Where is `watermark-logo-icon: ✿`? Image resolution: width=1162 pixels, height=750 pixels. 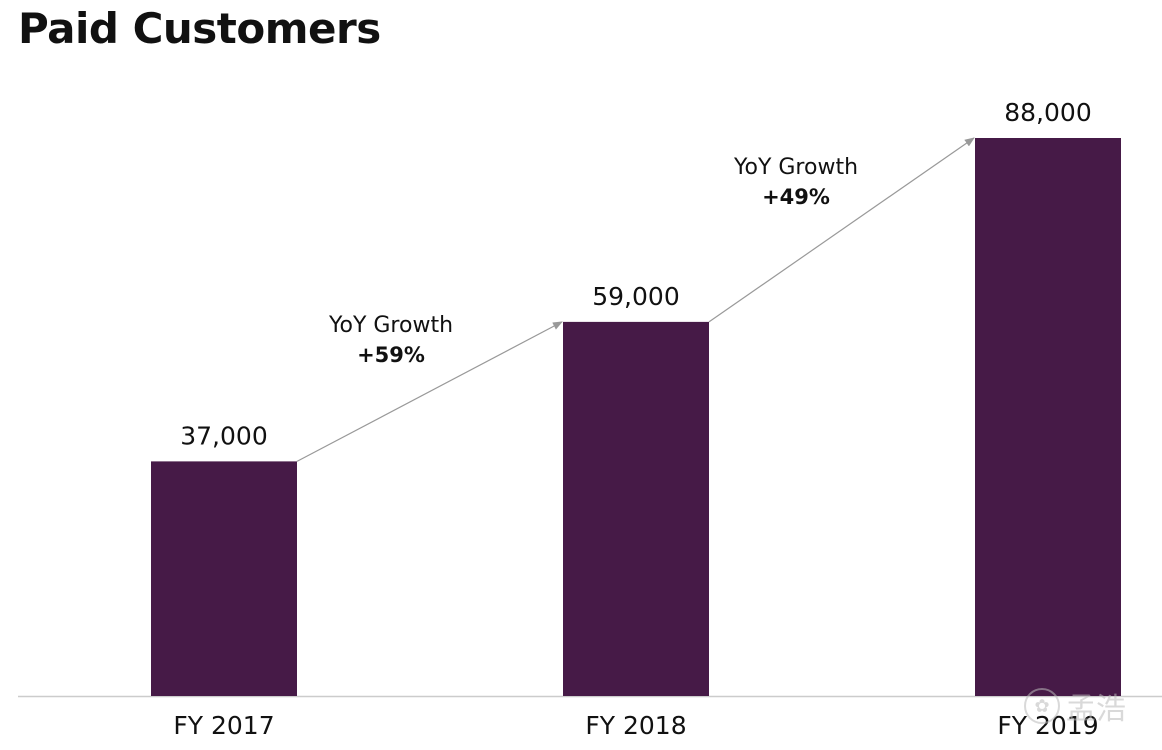 watermark-logo-icon: ✿ is located at coordinates (1042, 706).